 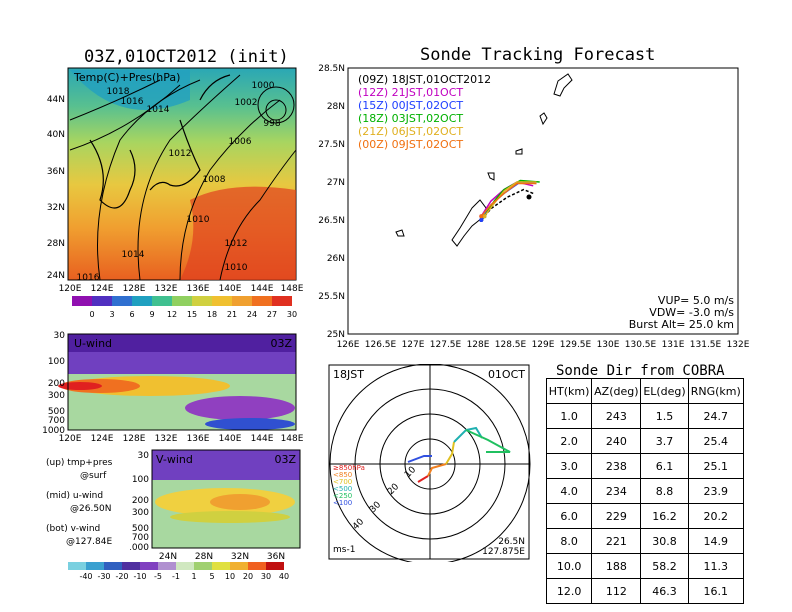 I want to click on svg-text: <250, so click(x=342, y=496).